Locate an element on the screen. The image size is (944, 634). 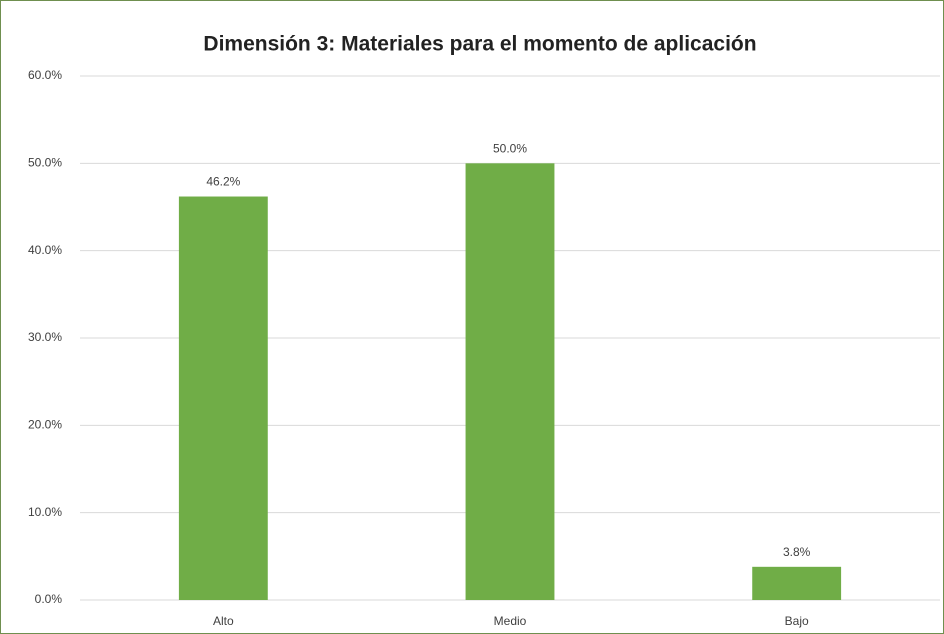
x-tick-label: Alto is located at coordinates (223, 621).